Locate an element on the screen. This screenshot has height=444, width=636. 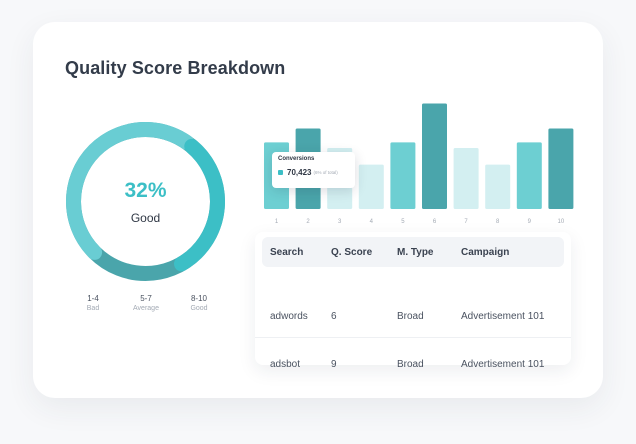
tooltip-swatch is located at coordinates (280, 172).